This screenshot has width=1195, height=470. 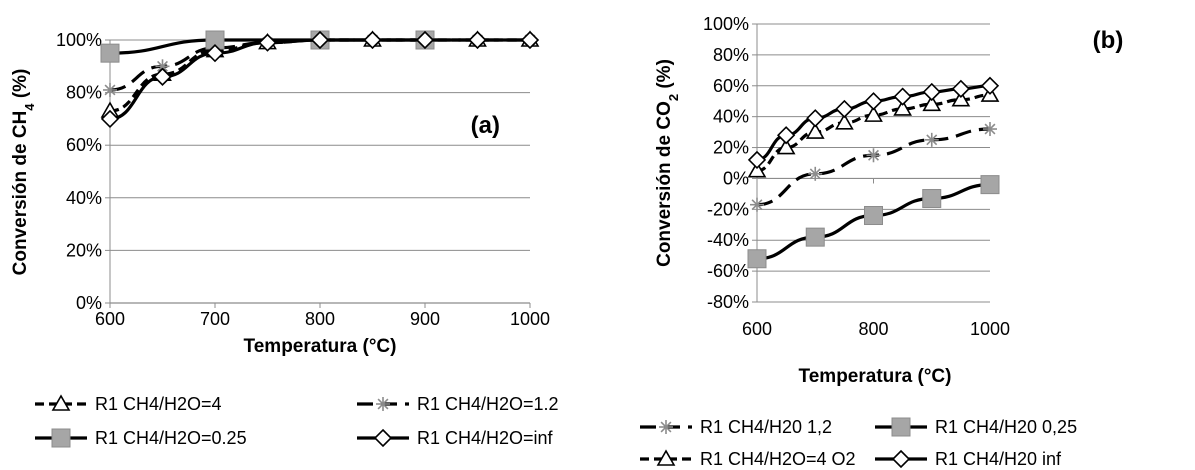 I want to click on x-tick-label: 900, so click(x=425, y=319).